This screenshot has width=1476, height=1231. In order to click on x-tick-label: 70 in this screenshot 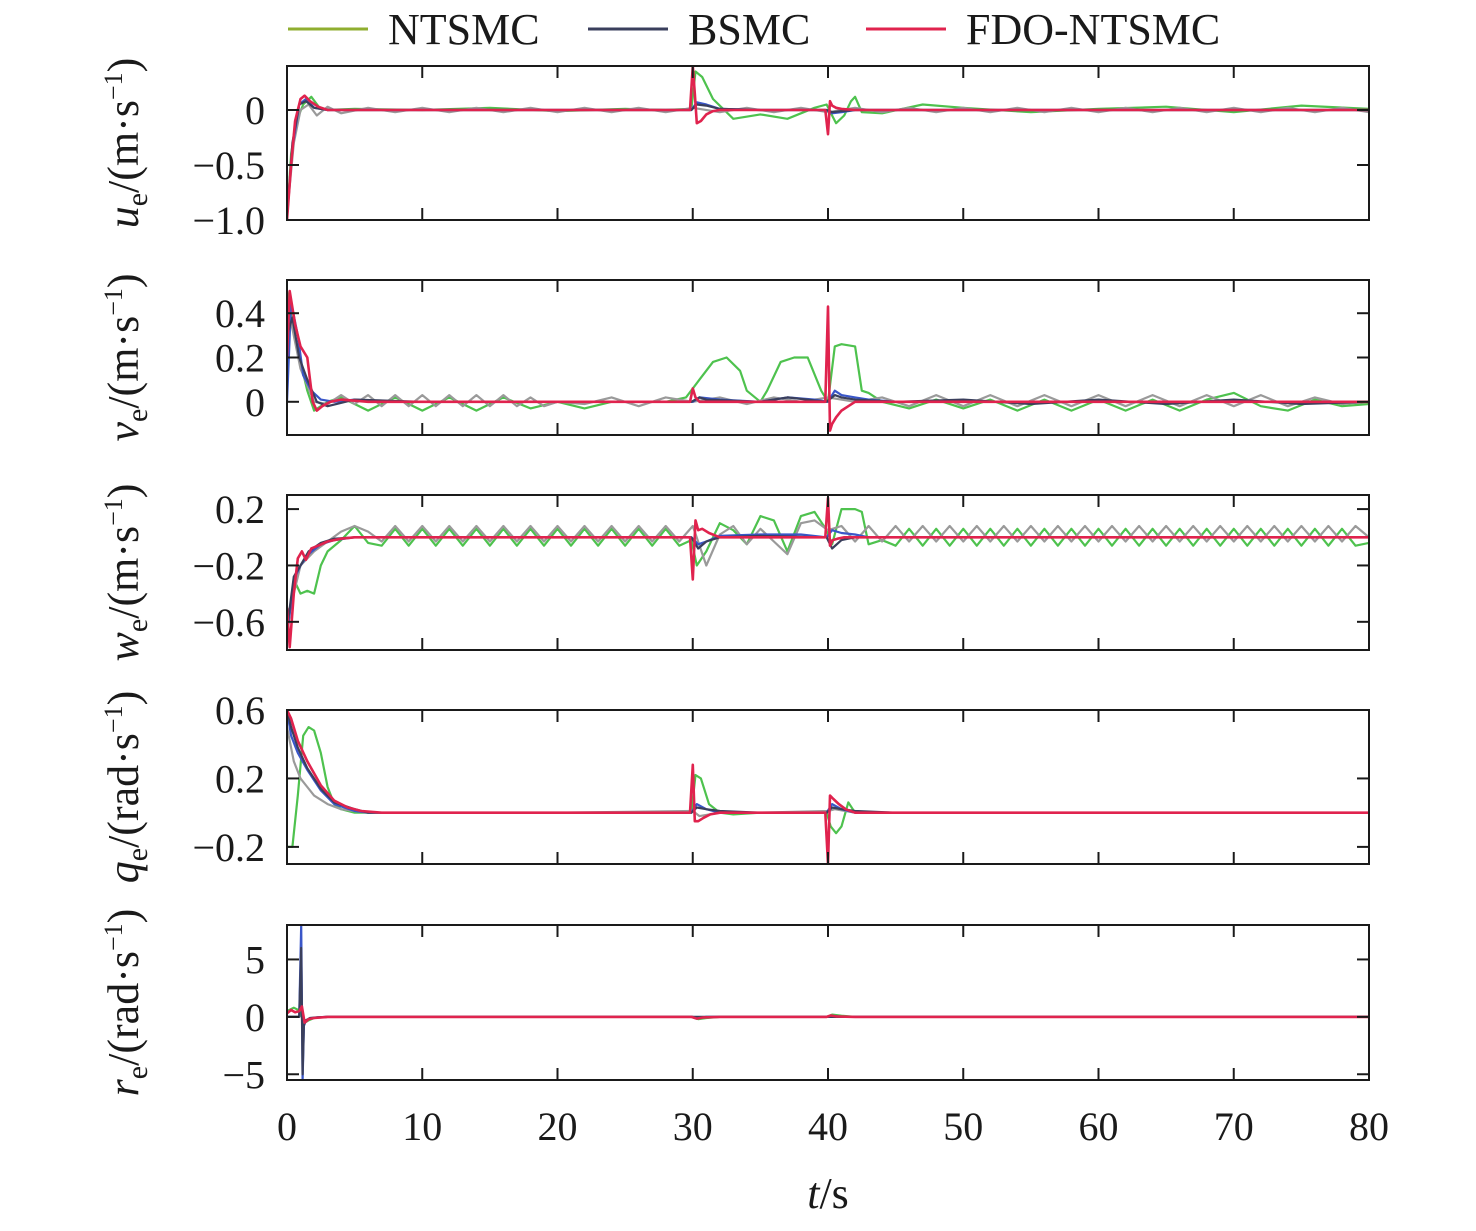, I will do `click(1234, 1126)`.